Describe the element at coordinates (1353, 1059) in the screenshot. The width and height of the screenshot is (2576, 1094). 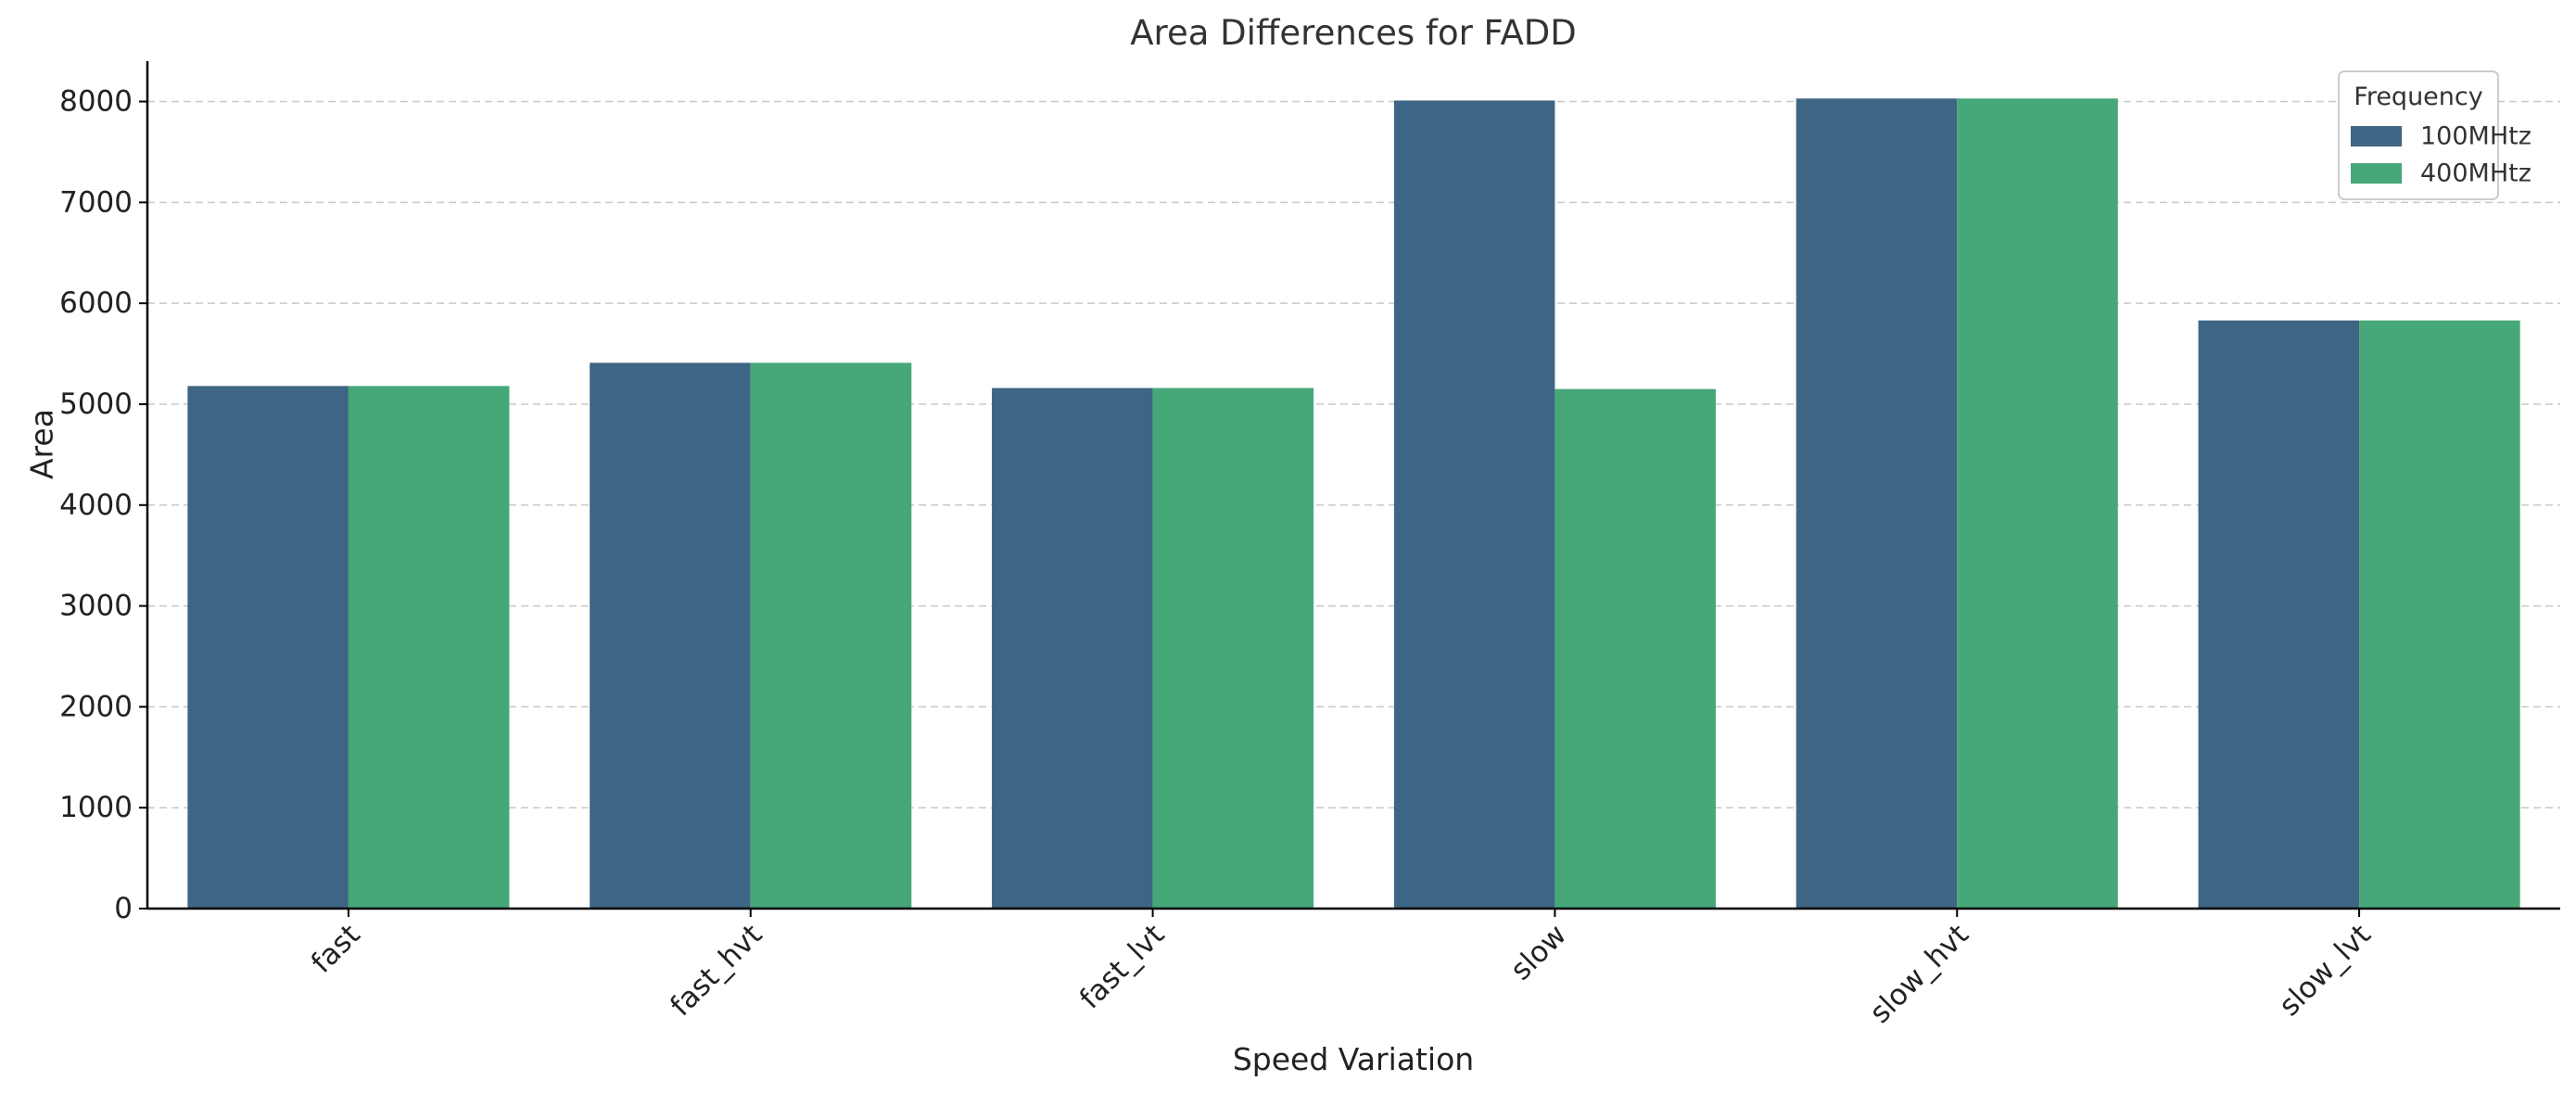
I see `x-axis-label: Speed Variation` at that location.